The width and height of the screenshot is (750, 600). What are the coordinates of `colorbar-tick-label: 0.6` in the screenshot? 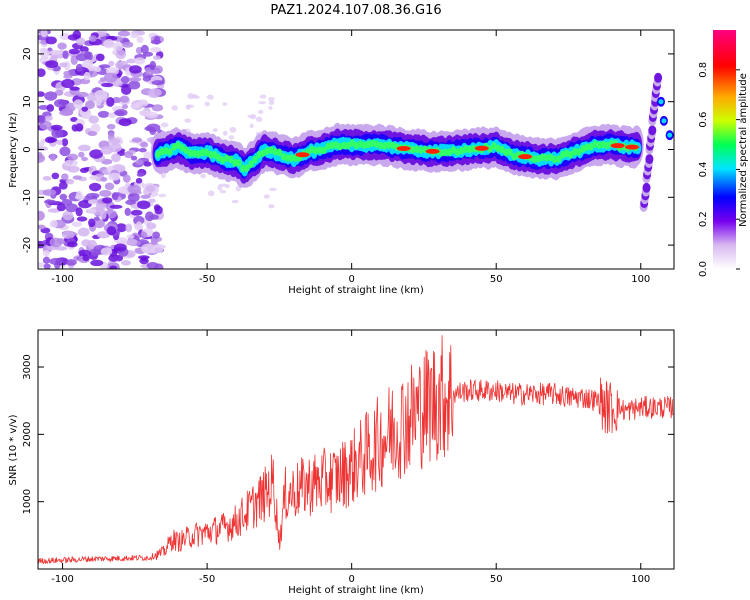 It's located at (703, 120).